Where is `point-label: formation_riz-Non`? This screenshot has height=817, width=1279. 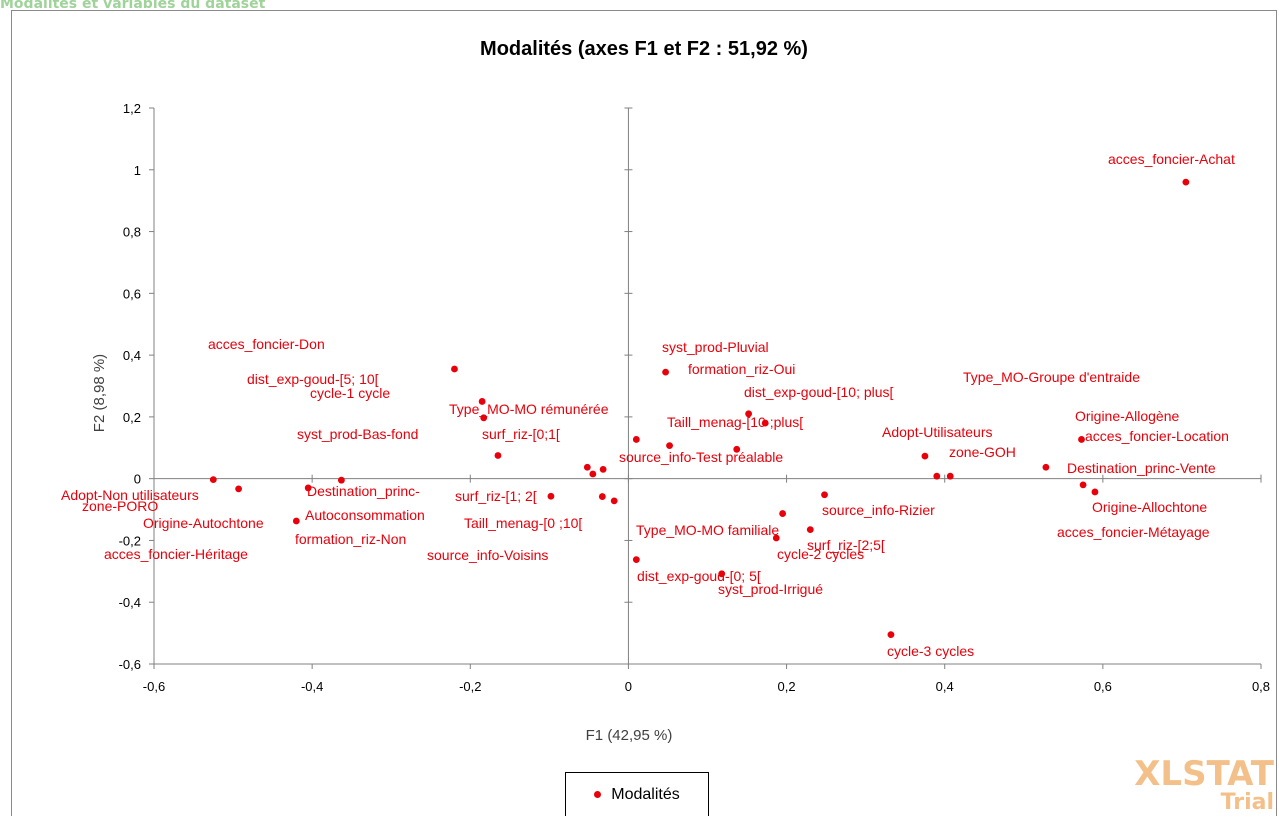 point-label: formation_riz-Non is located at coordinates (350, 539).